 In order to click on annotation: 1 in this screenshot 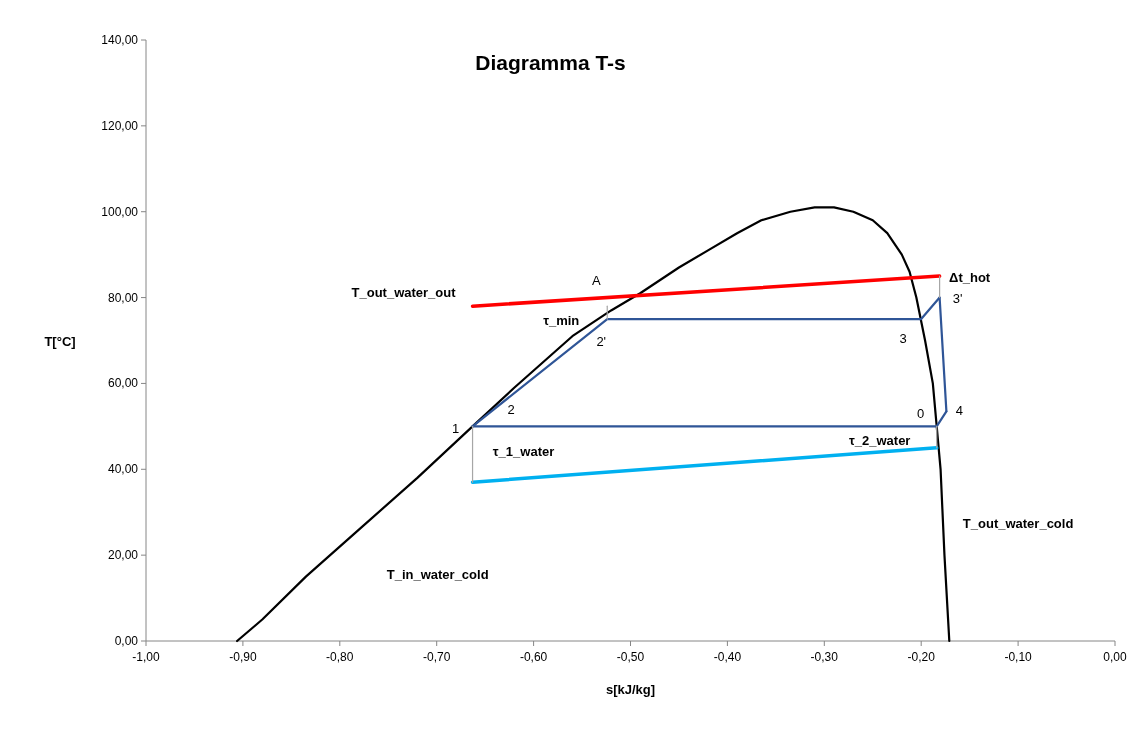, I will do `click(455, 429)`.